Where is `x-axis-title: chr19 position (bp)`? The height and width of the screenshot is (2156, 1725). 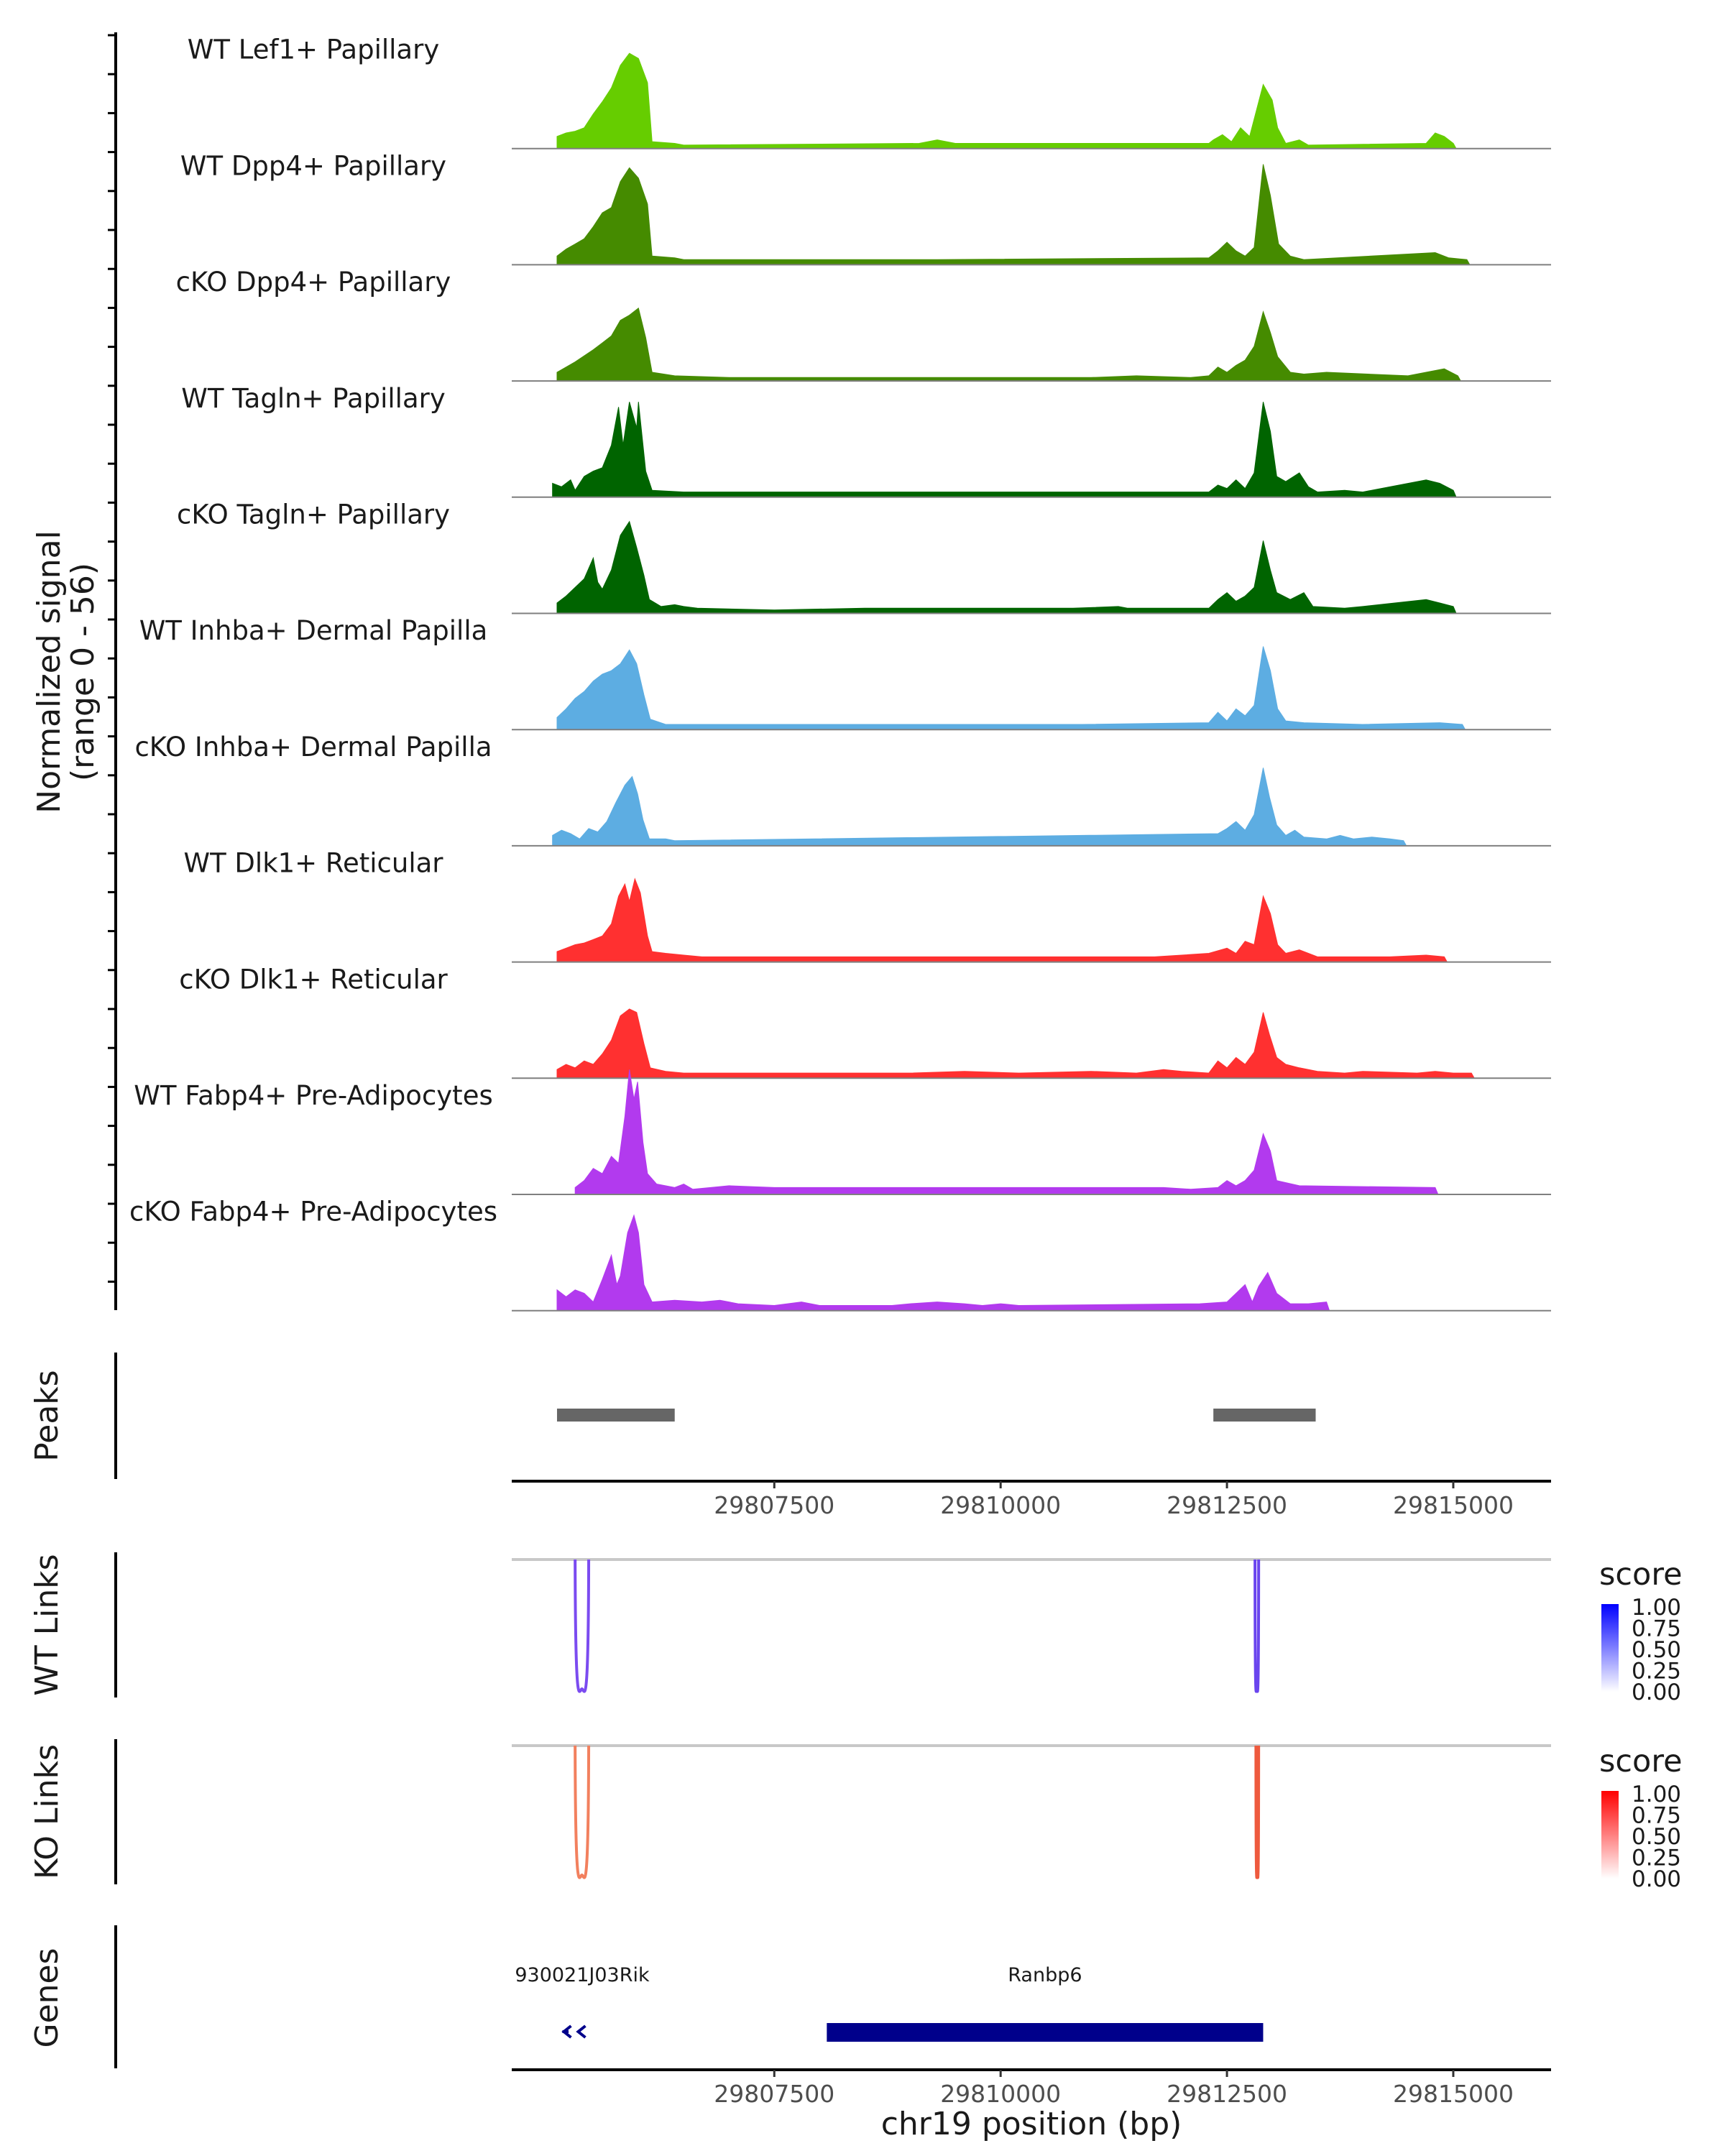 x-axis-title: chr19 position (bp) is located at coordinates (1031, 2124).